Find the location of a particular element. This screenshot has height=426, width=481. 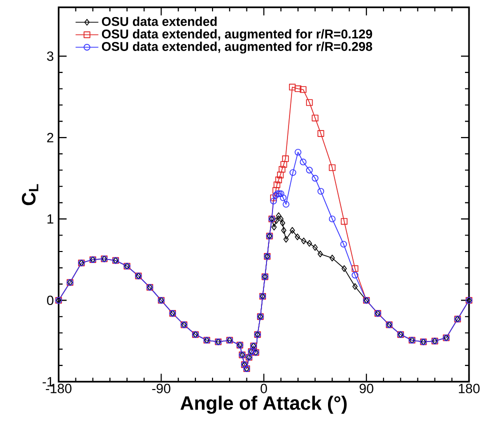

y-tick-label: 0 is located at coordinates (50, 301).